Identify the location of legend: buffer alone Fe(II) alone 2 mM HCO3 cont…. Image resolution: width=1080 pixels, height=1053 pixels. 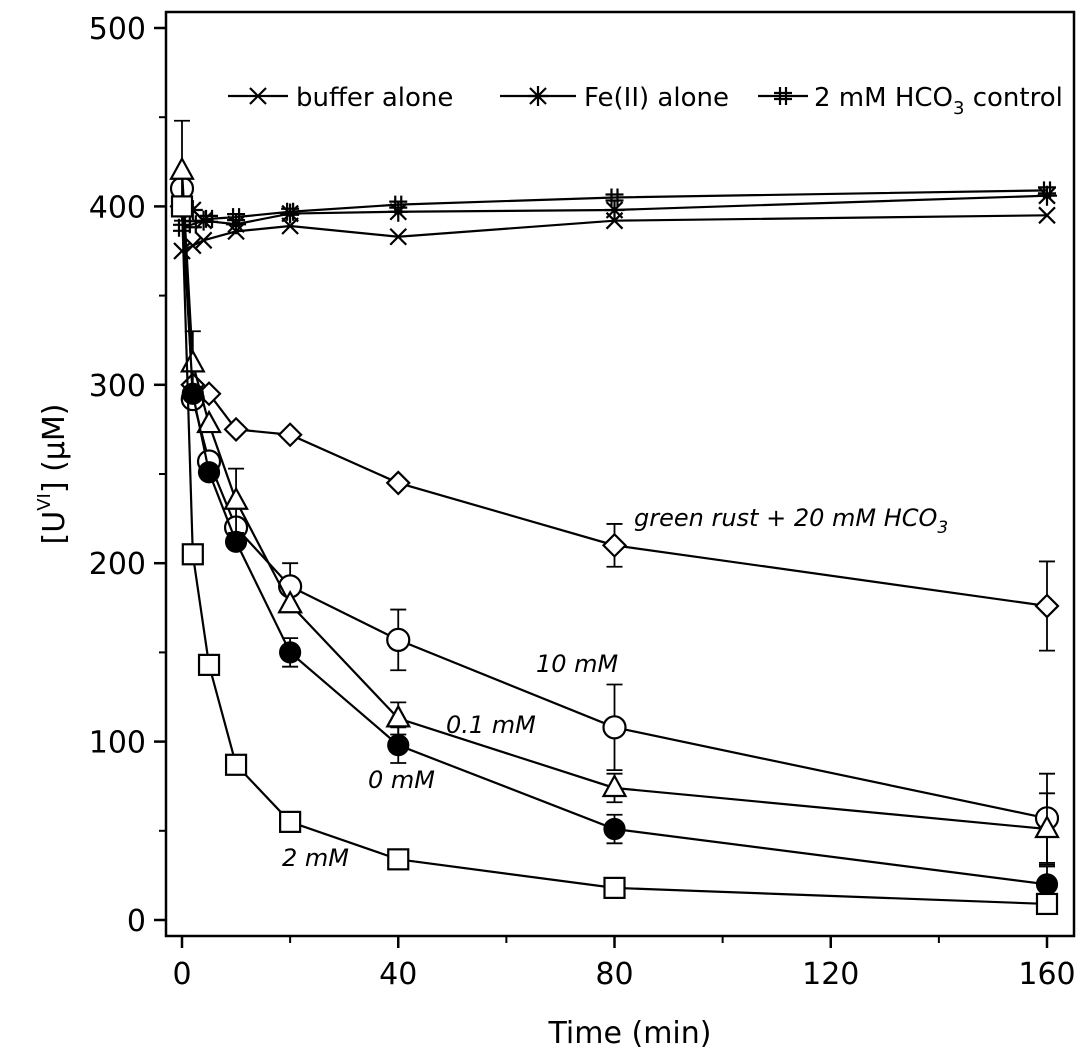
(645, 101).